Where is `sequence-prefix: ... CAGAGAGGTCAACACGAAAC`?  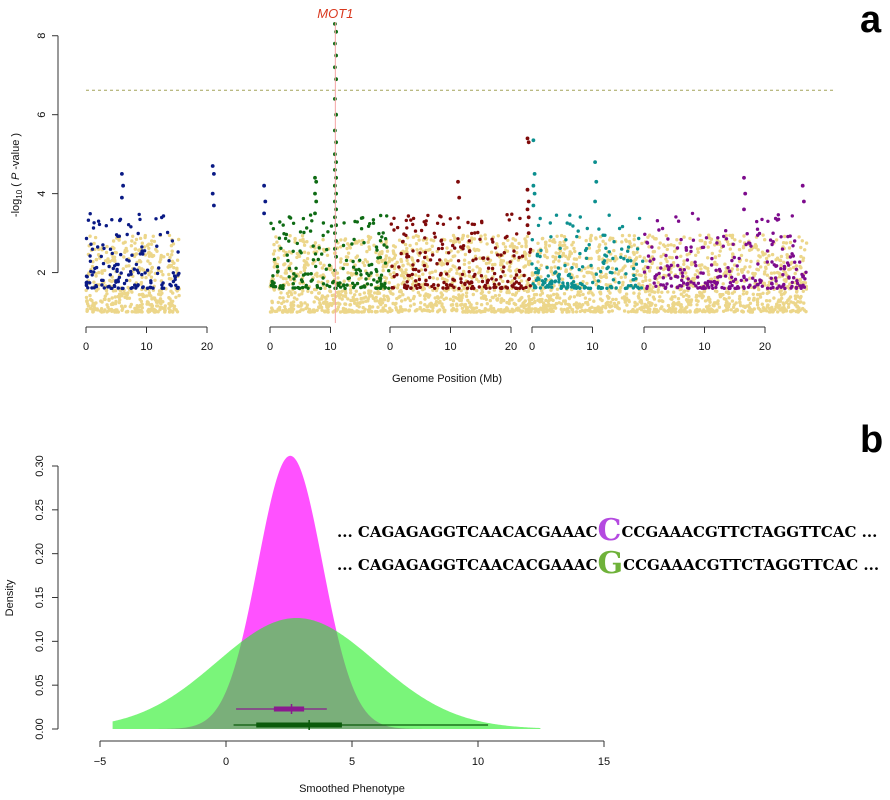 sequence-prefix: ... CAGAGAGGTCAACACGAAAC is located at coordinates (467, 532).